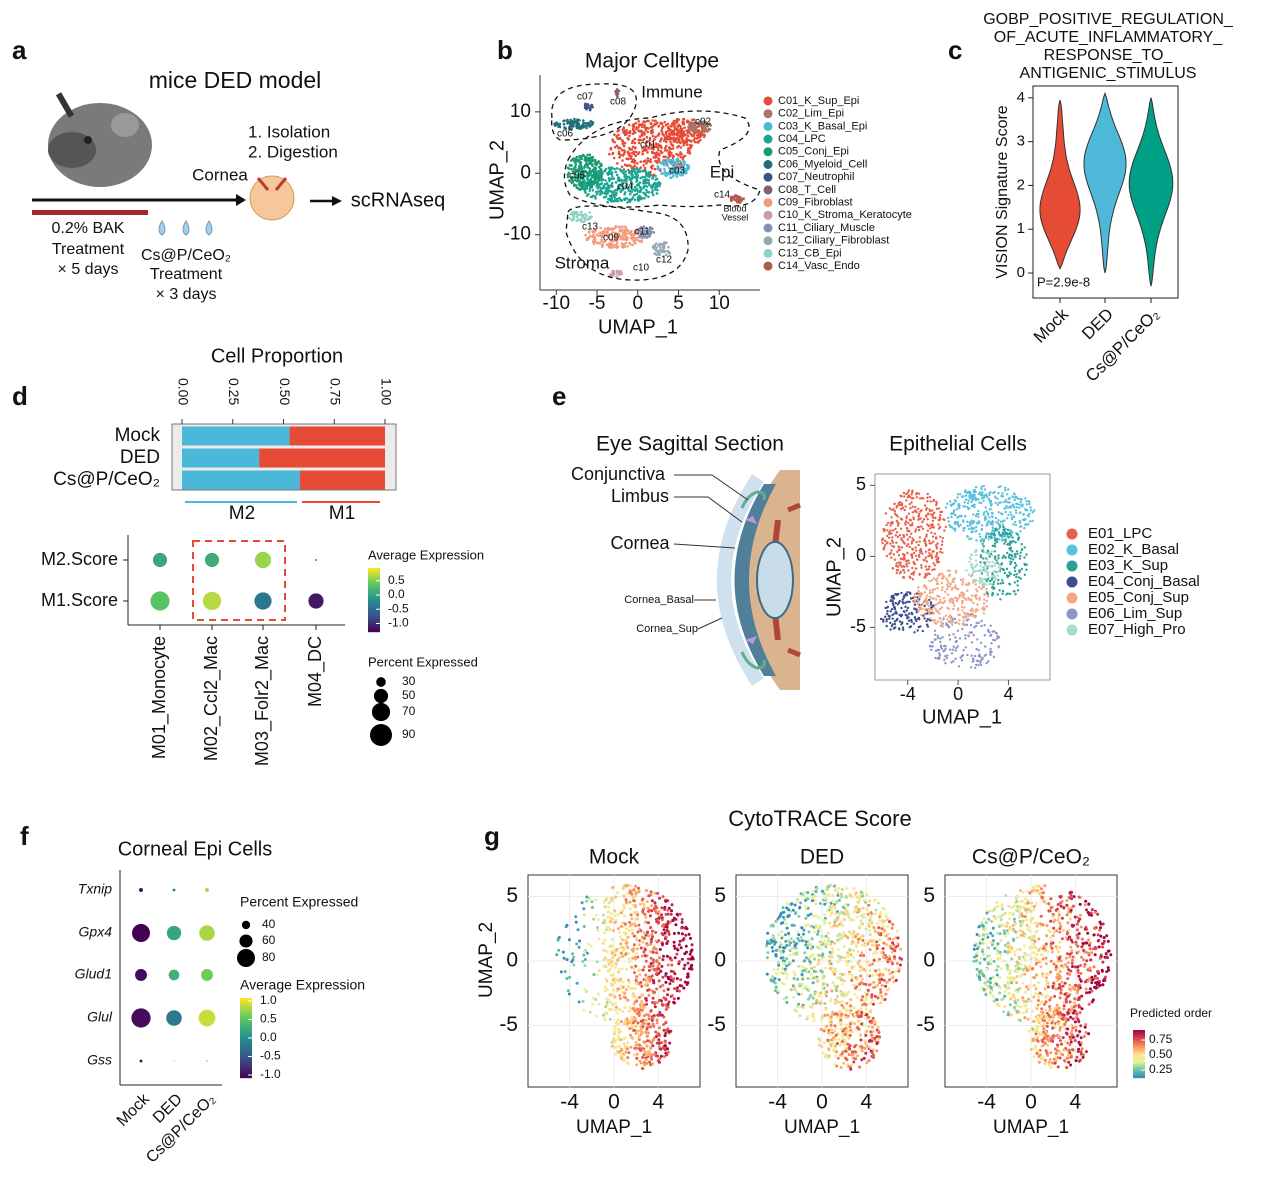 The width and height of the screenshot is (1269, 1185). I want to click on y-tick-label: DED, so click(140, 457).